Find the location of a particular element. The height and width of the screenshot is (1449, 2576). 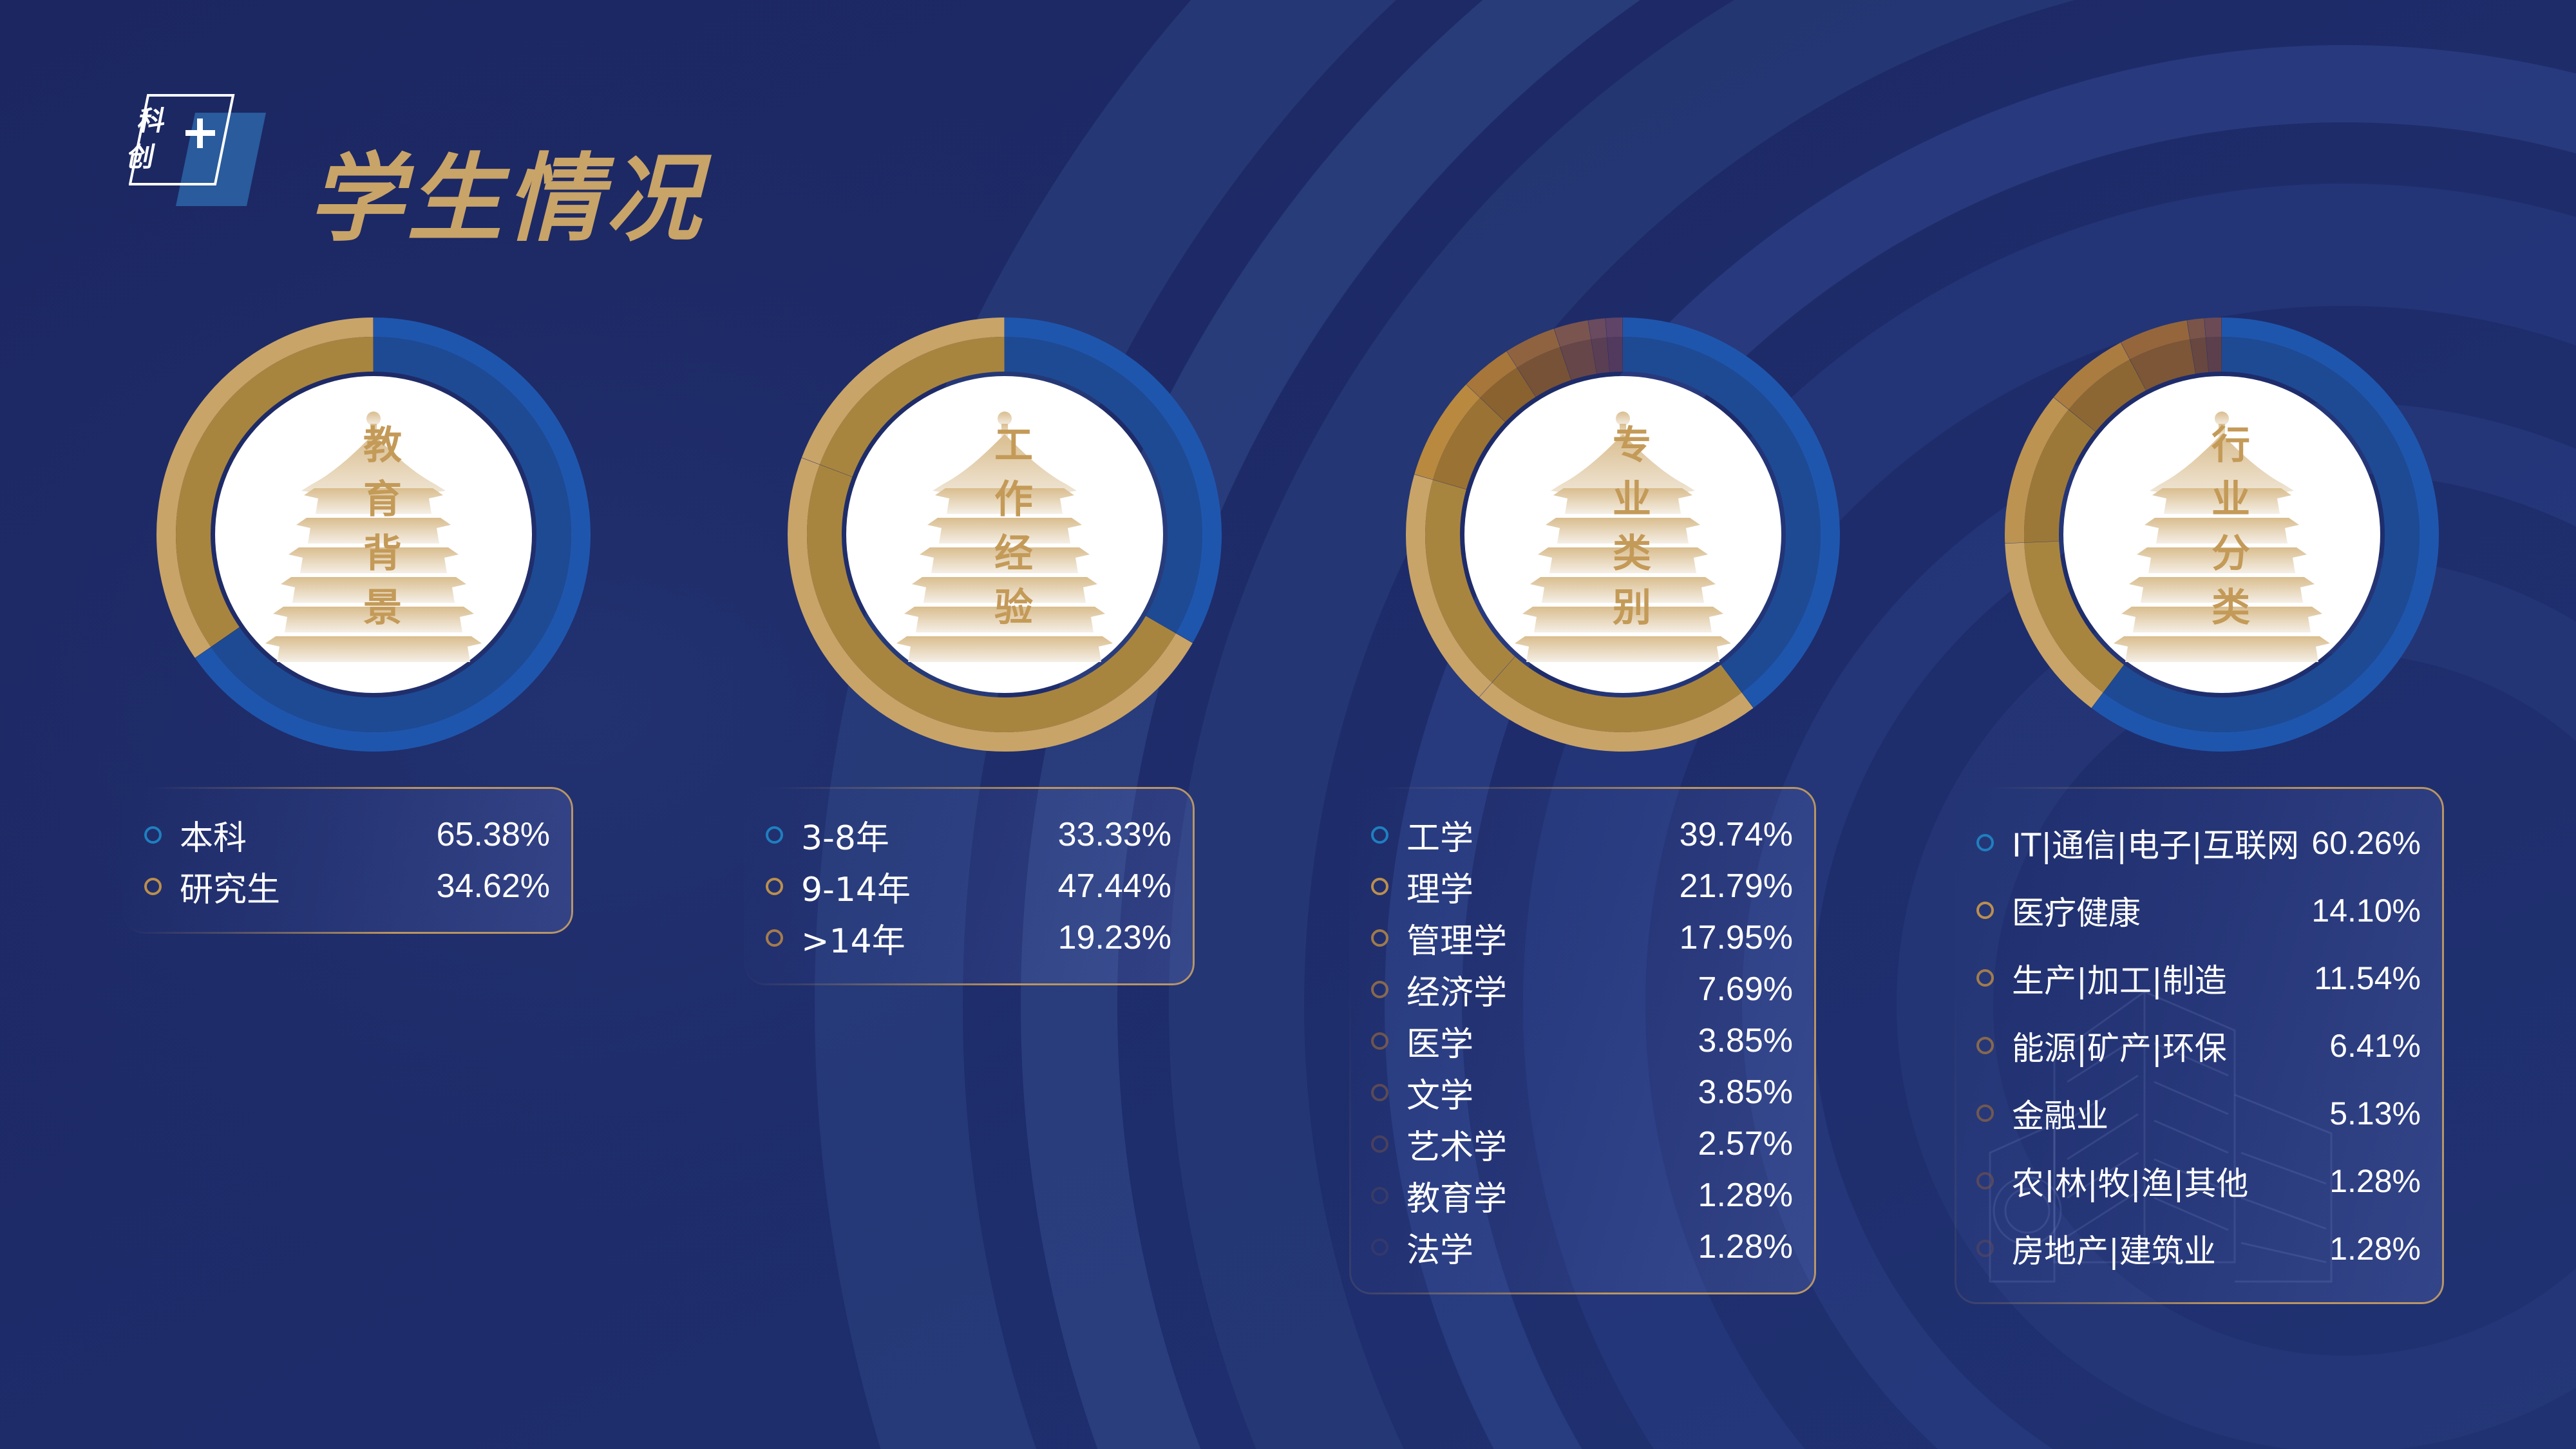

legend-row: 文学 3.85% is located at coordinates (1582, 1092).